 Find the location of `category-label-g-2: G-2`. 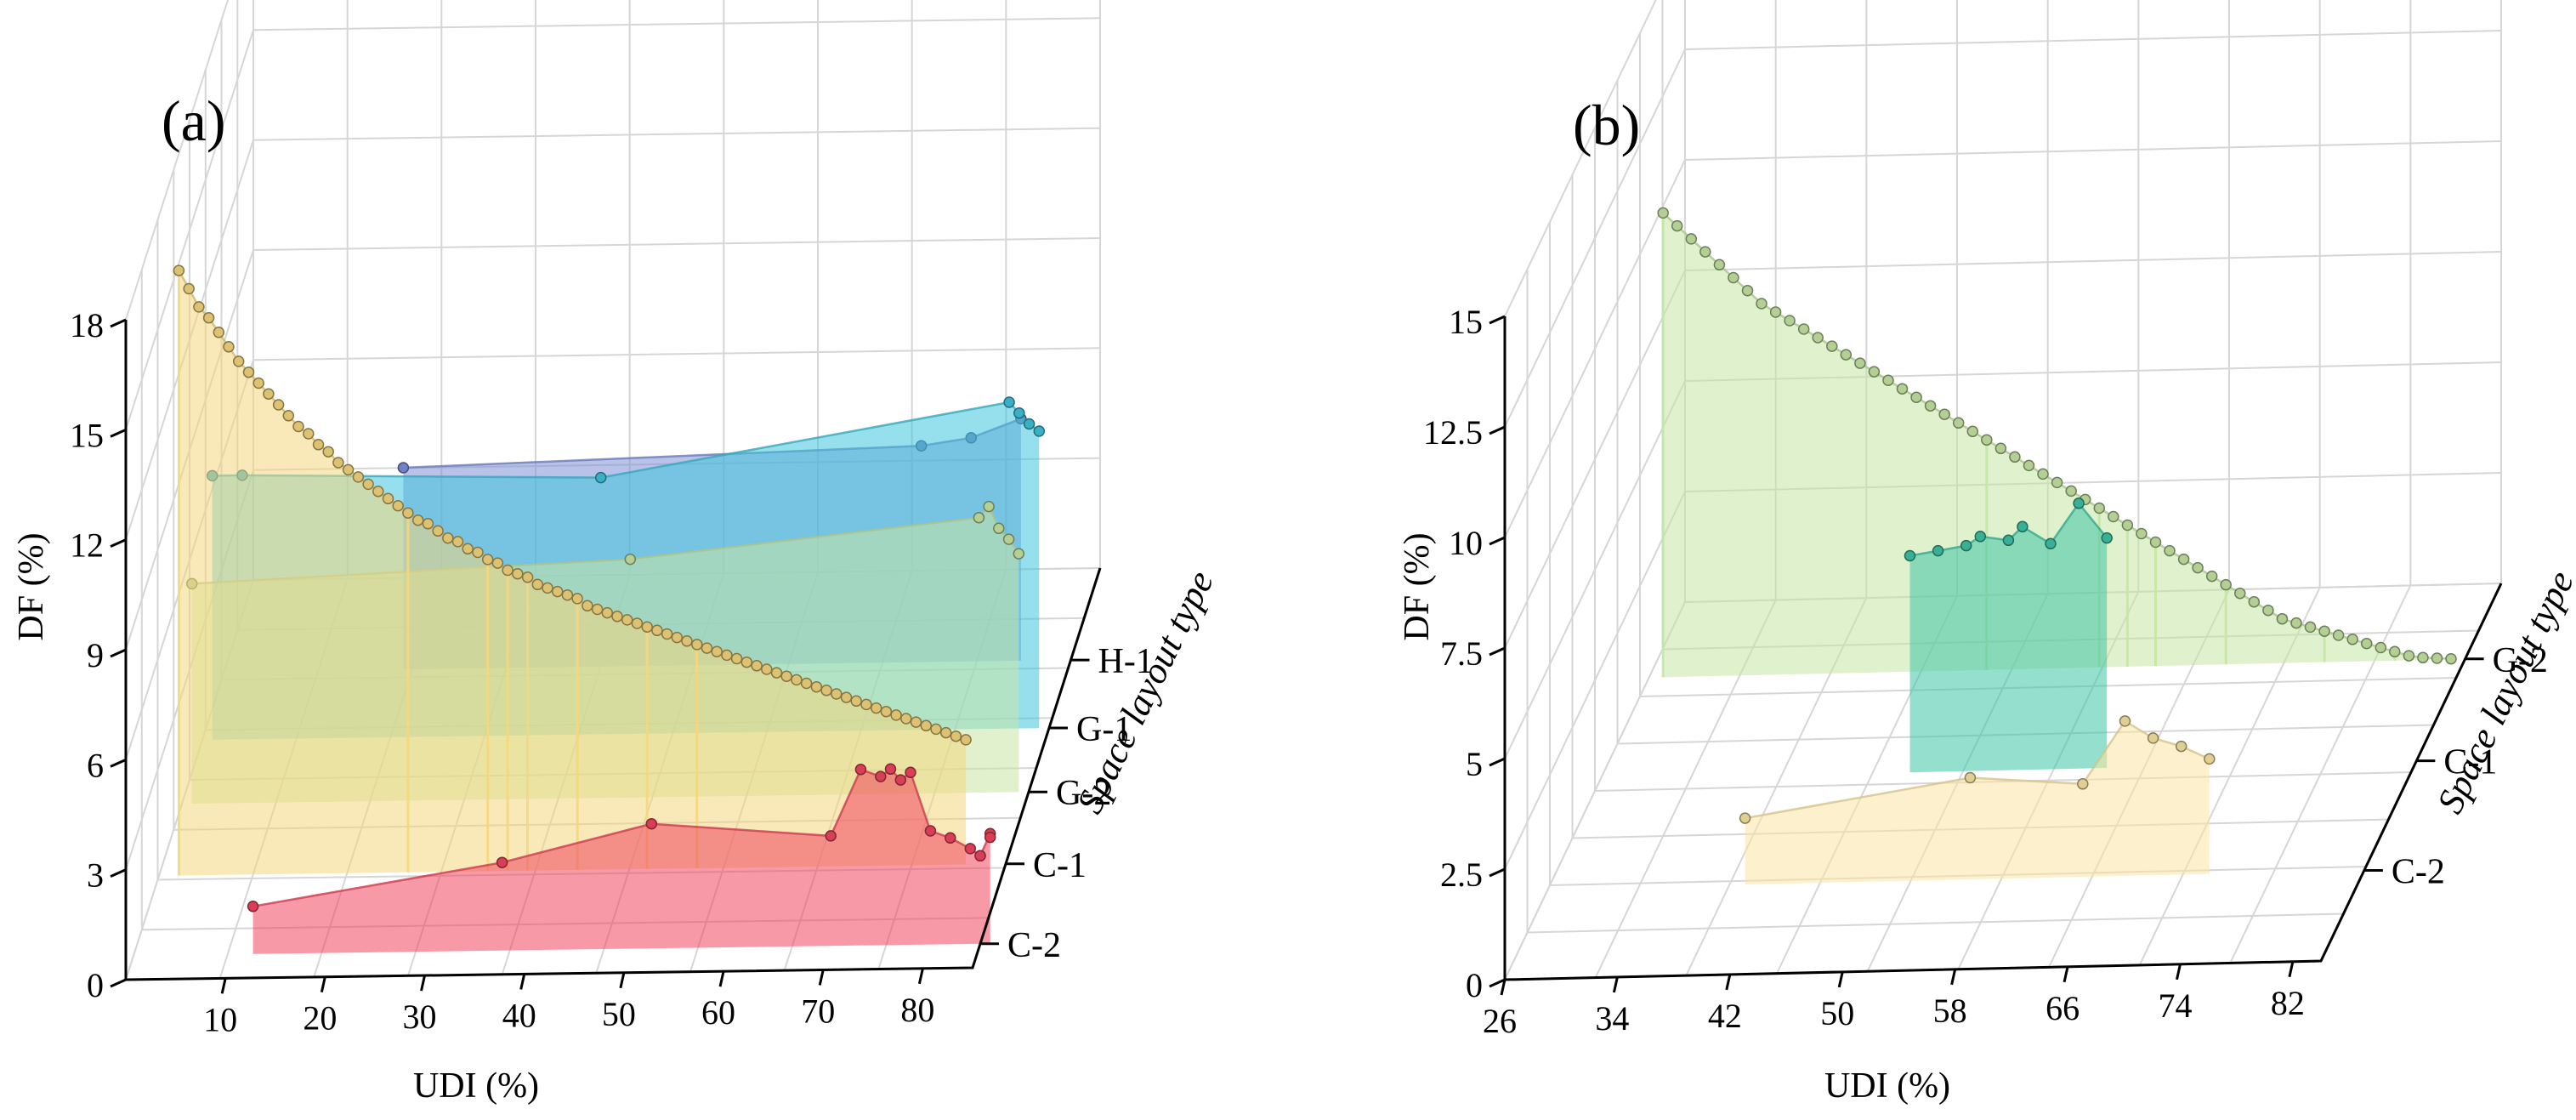

category-label-g-2: G-2 is located at coordinates (2520, 660).